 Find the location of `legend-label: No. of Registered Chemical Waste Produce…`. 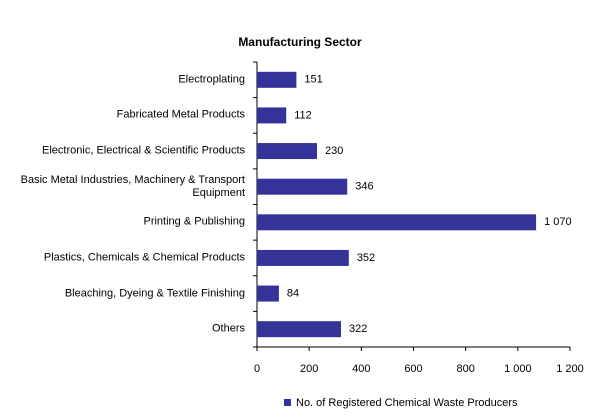

legend-label: No. of Registered Chemical Waste Produce… is located at coordinates (407, 403).